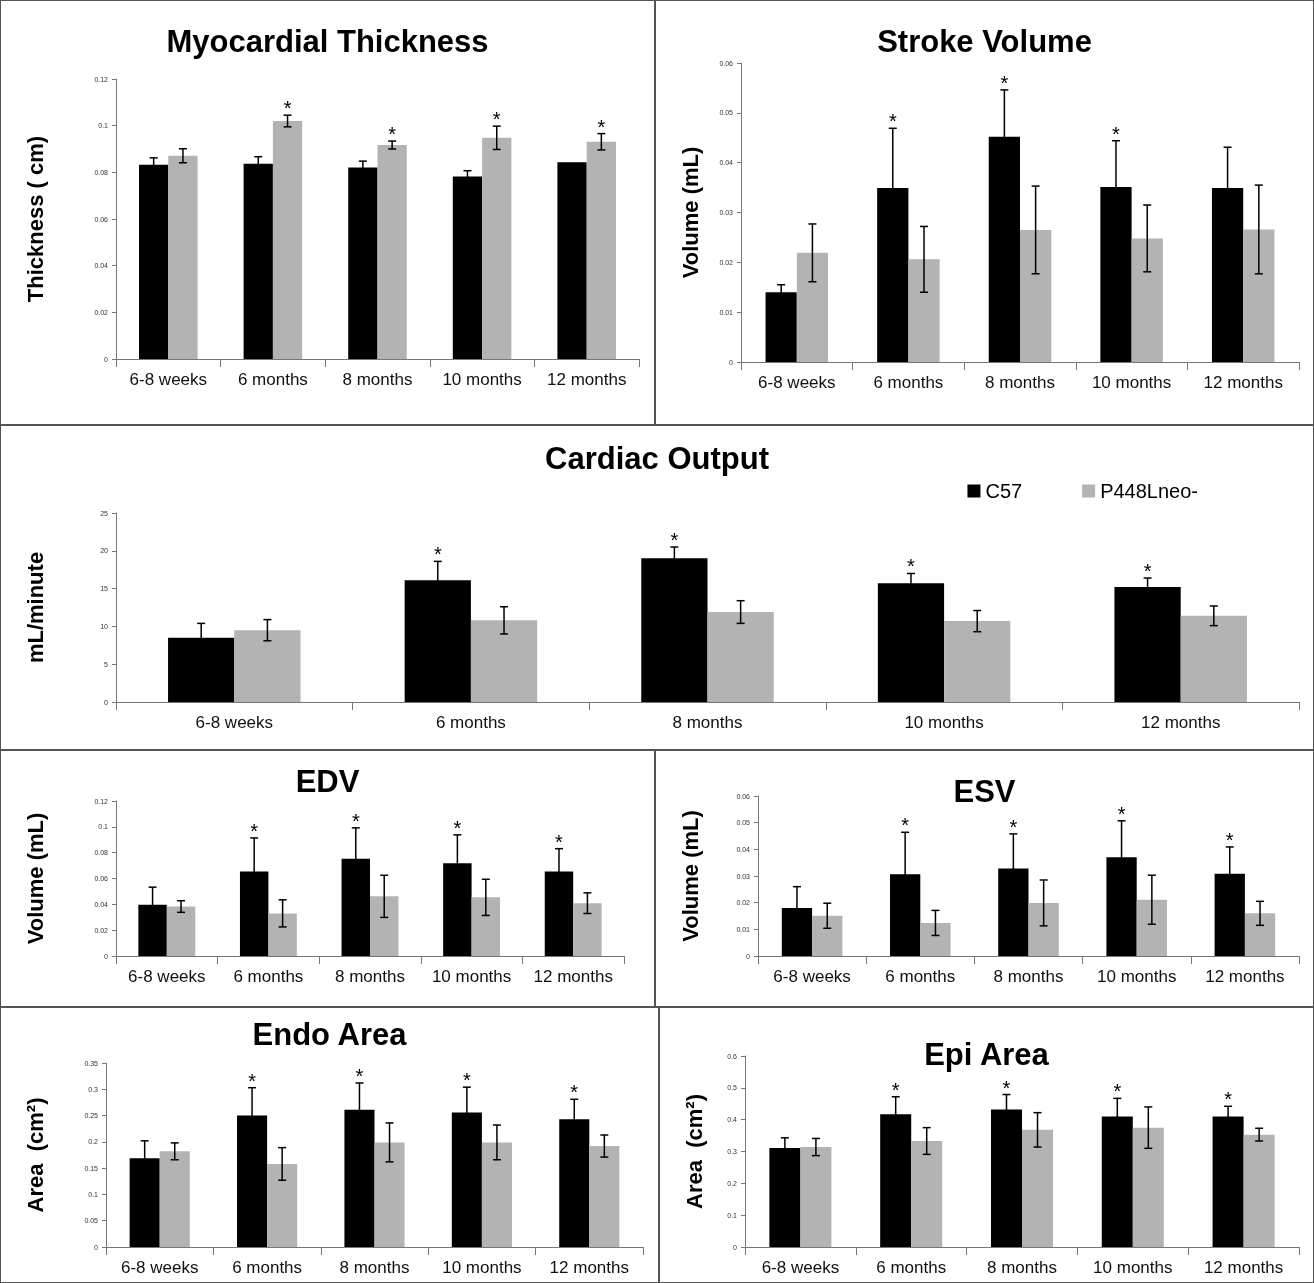 This screenshot has height=1283, width=1314. I want to click on chart-title: Stroke Volume, so click(984, 41).